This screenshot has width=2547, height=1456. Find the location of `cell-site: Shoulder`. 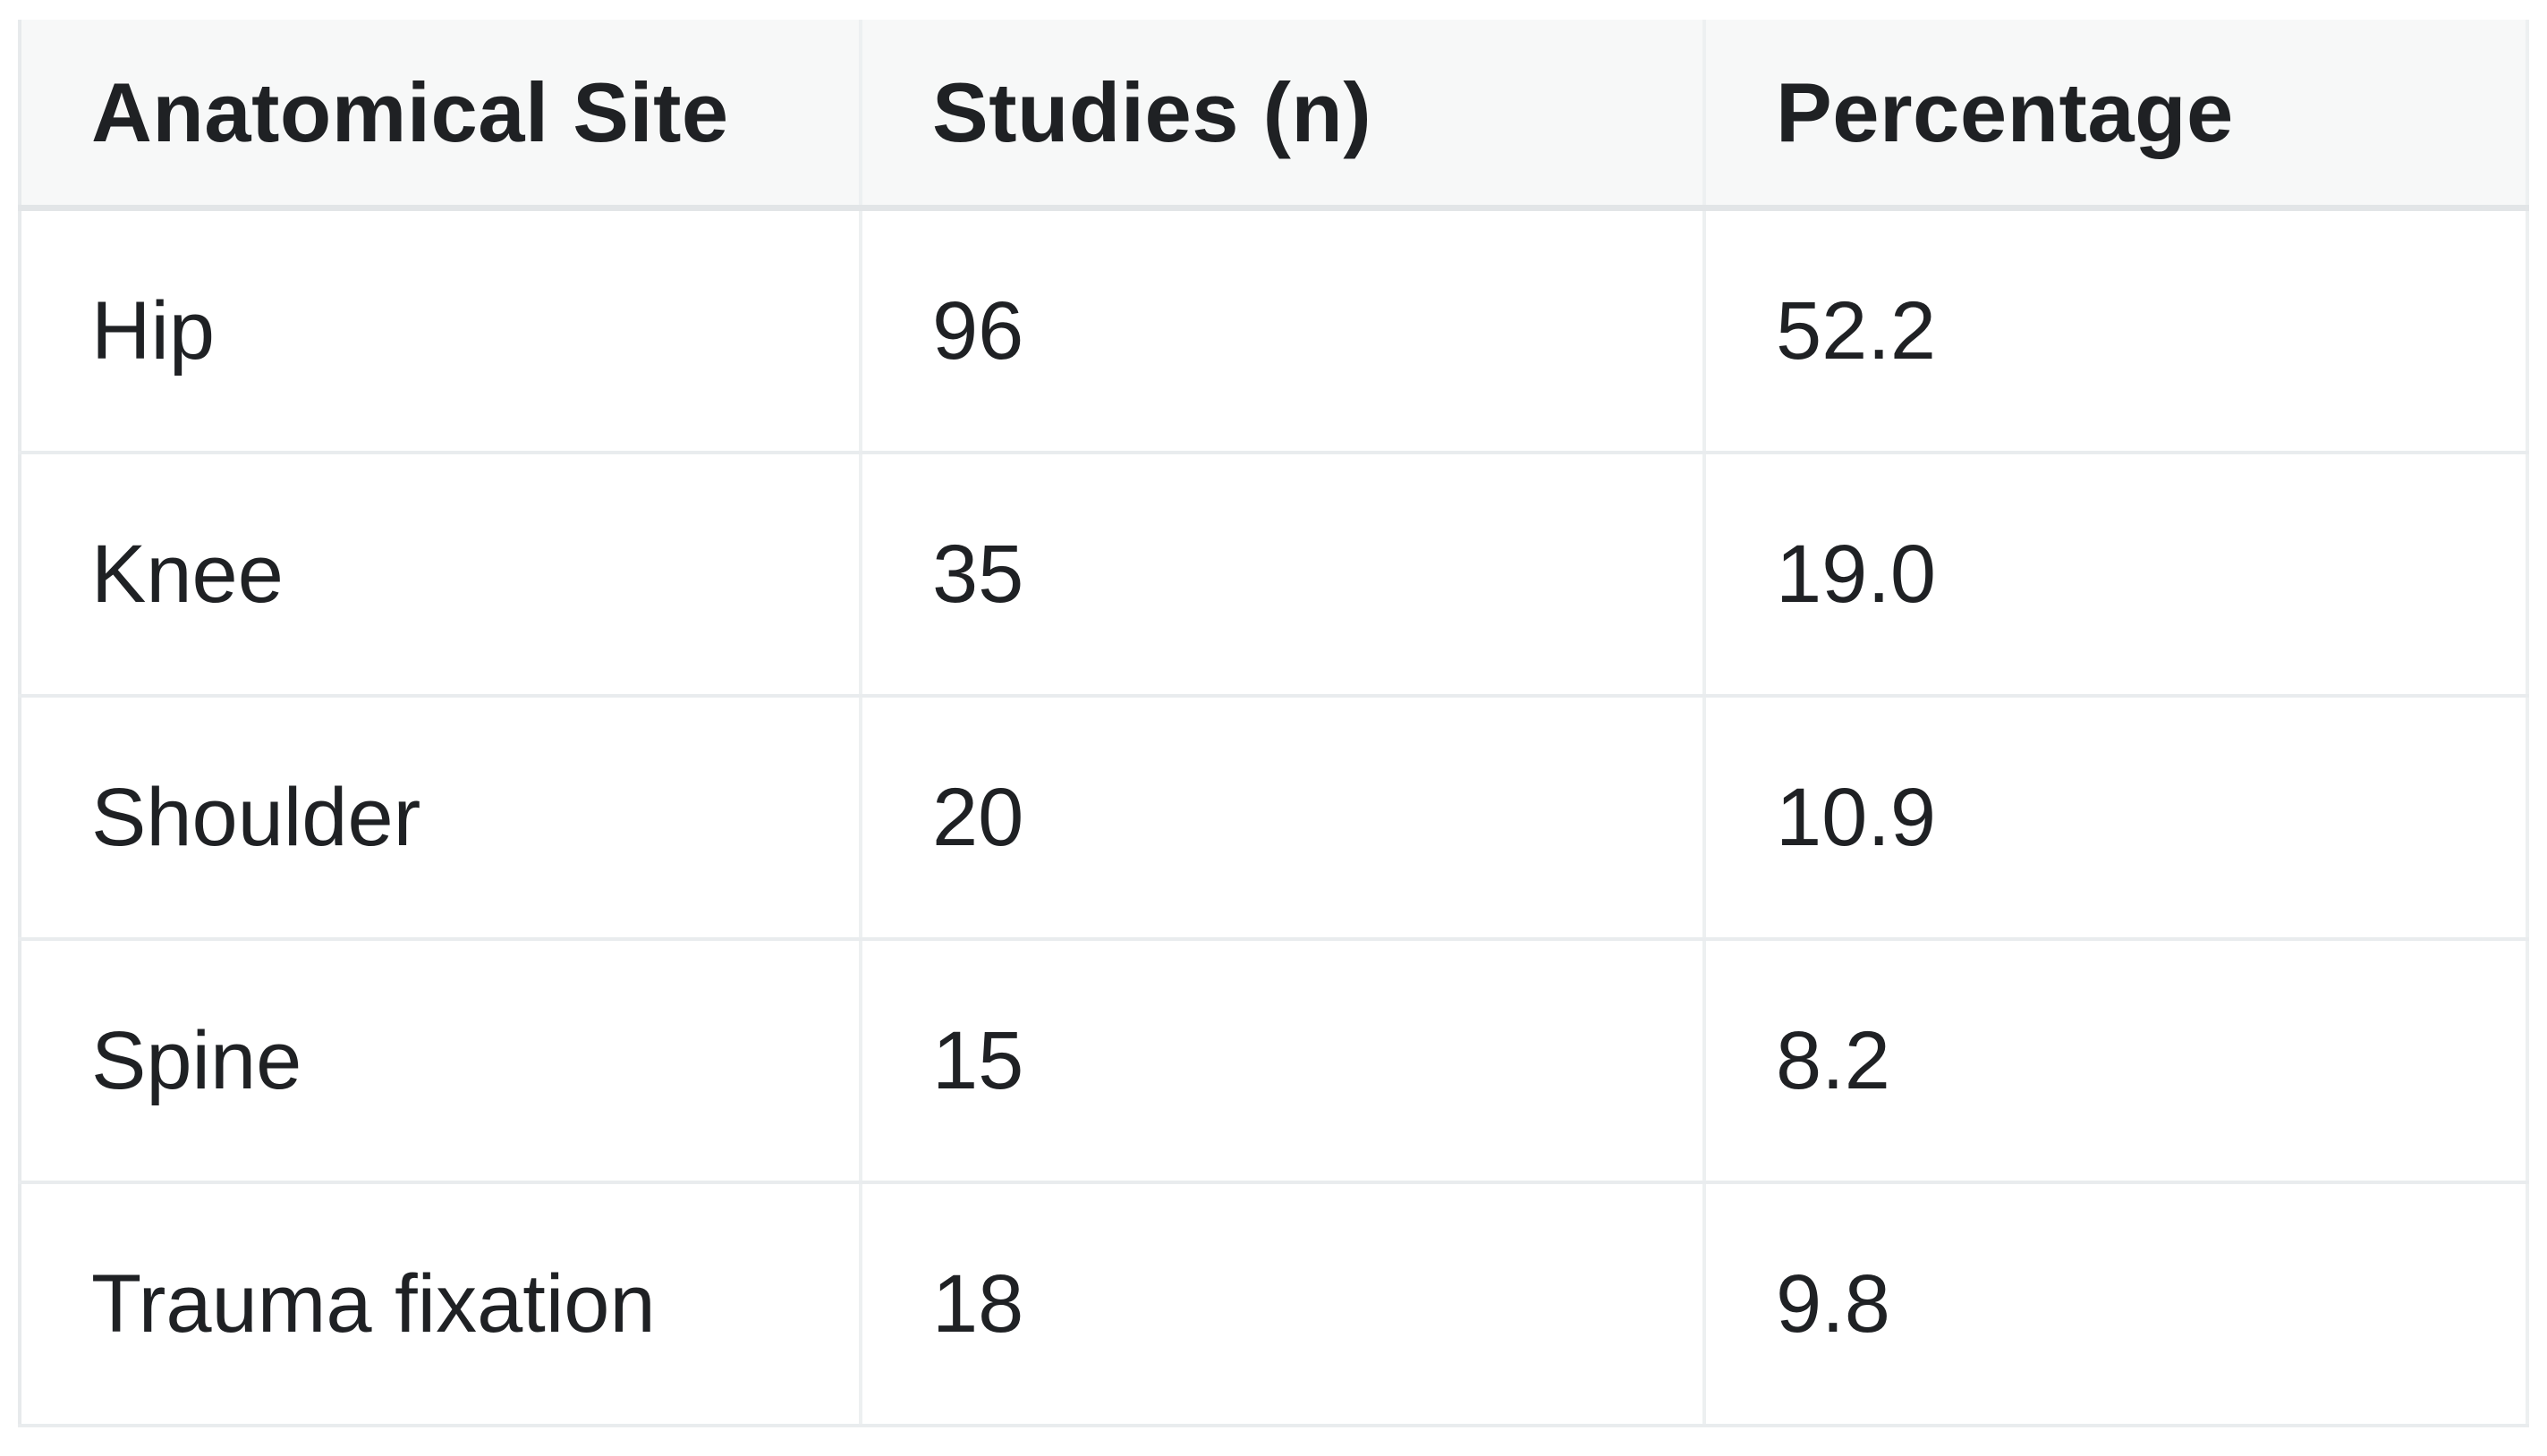

cell-site: Shoulder is located at coordinates (440, 818).